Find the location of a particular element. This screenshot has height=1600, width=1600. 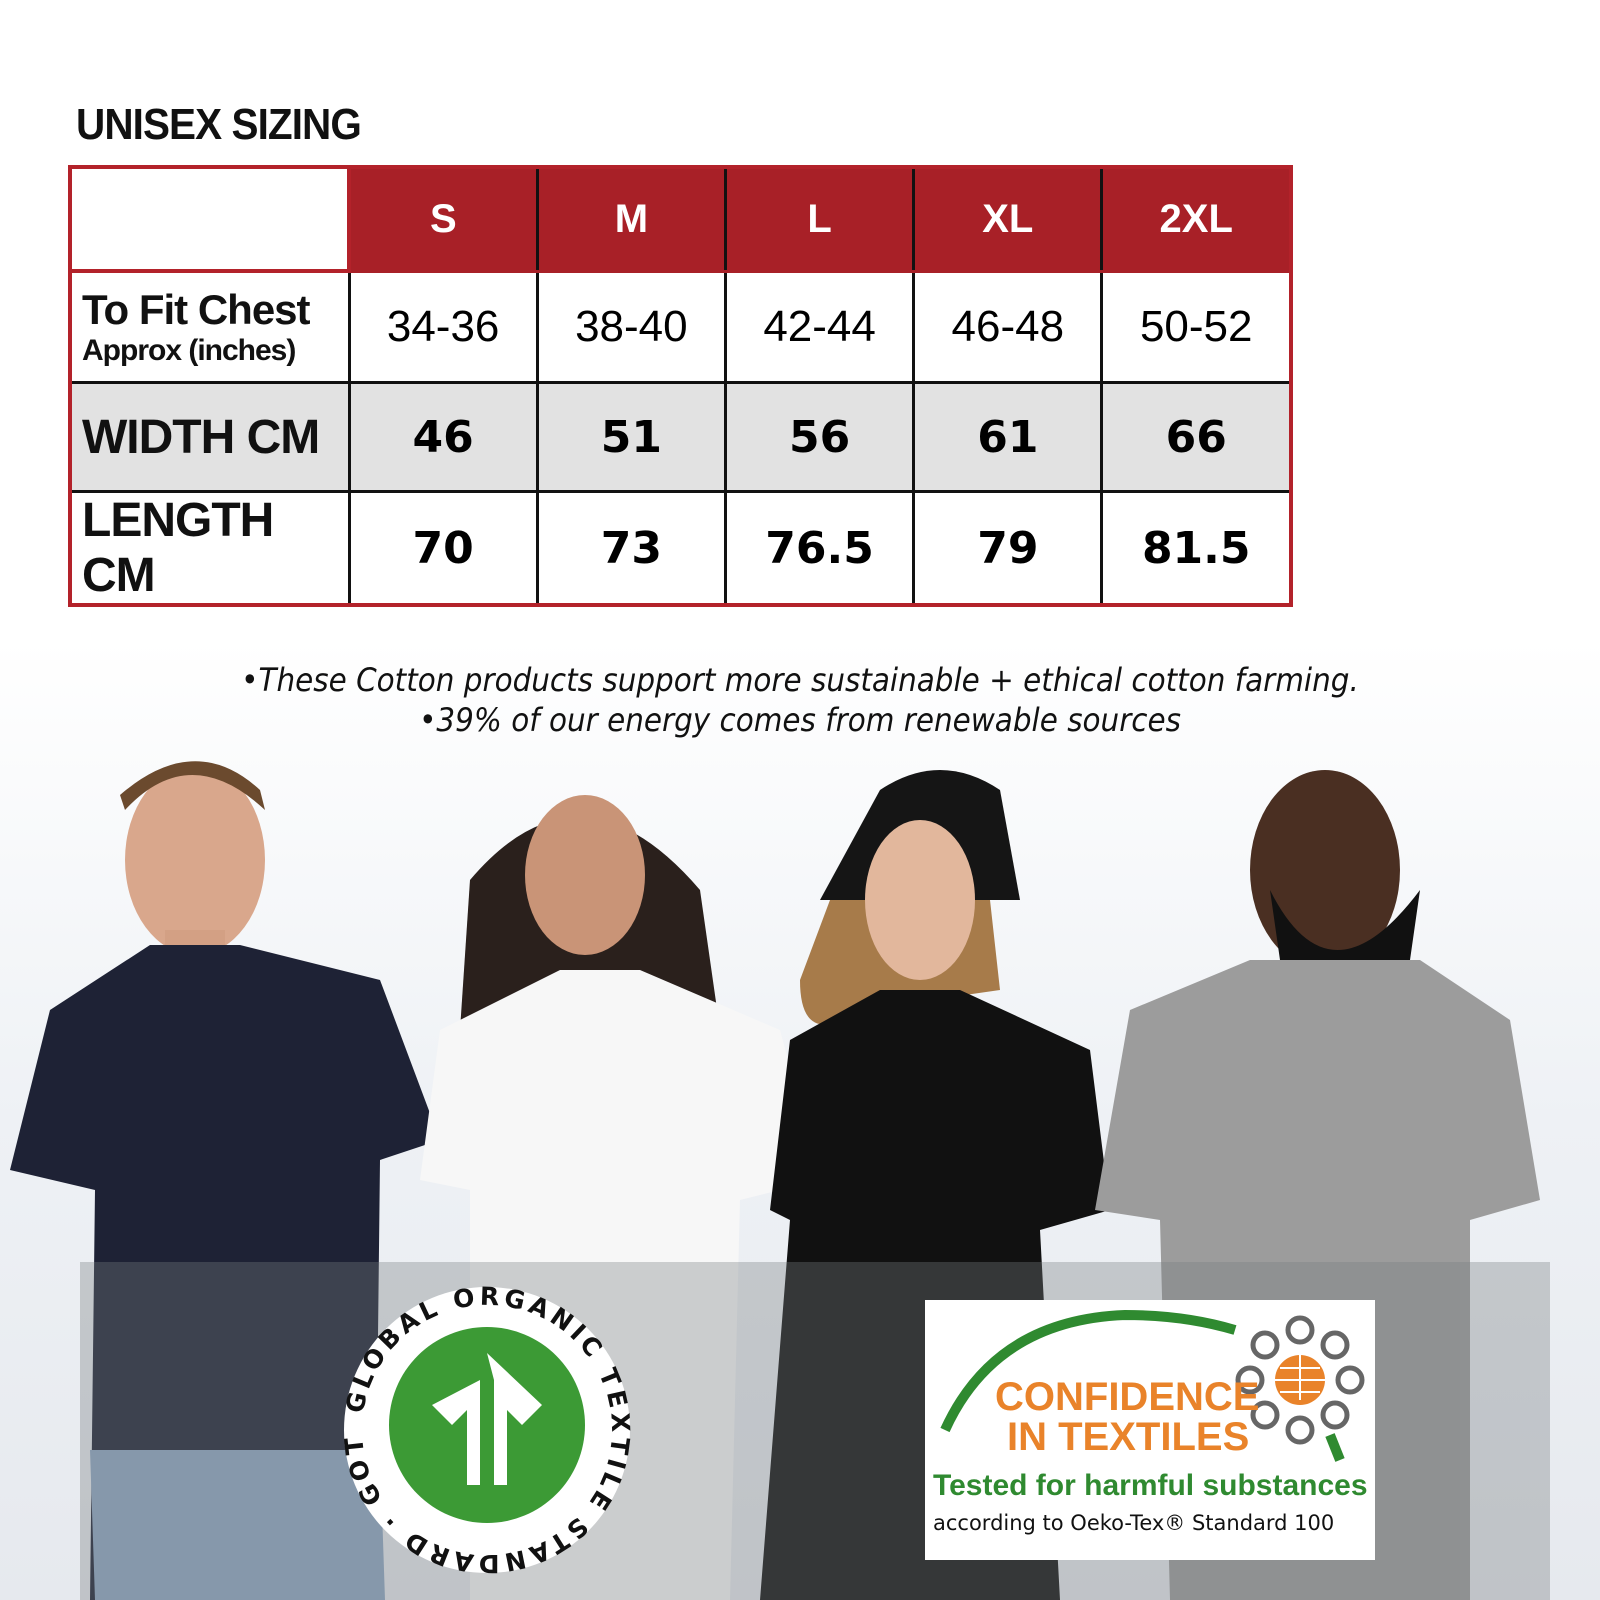

cell: 70 is located at coordinates (443, 548).